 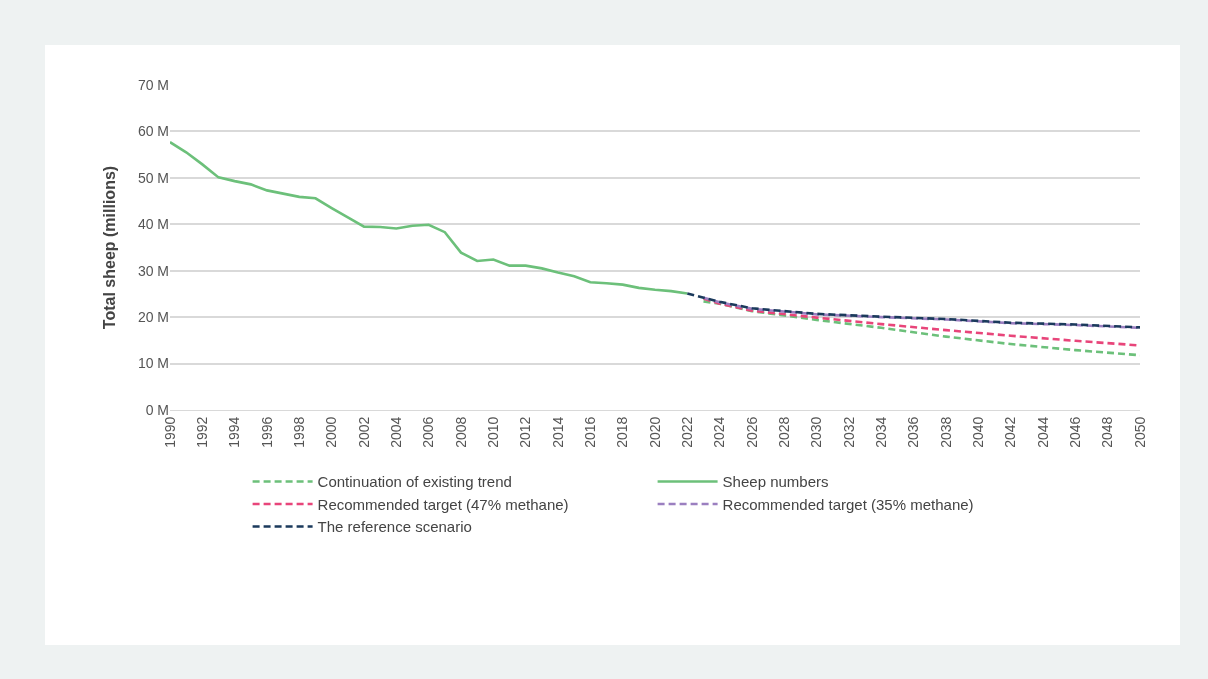 What do you see at coordinates (428, 432) in the screenshot?
I see `x-tick-label: 2006` at bounding box center [428, 432].